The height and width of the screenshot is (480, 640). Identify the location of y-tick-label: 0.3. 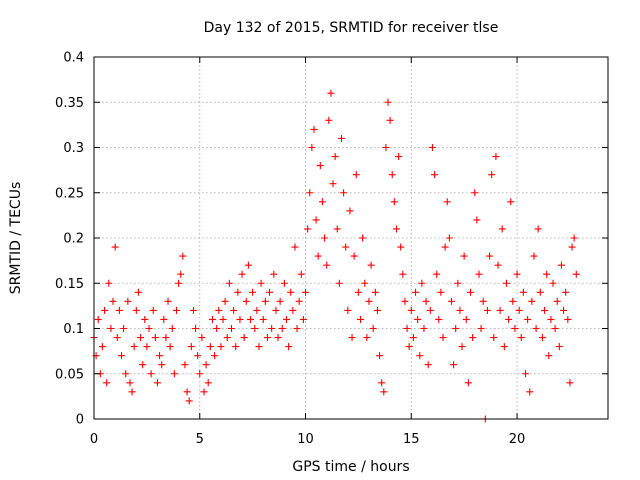
(73, 148).